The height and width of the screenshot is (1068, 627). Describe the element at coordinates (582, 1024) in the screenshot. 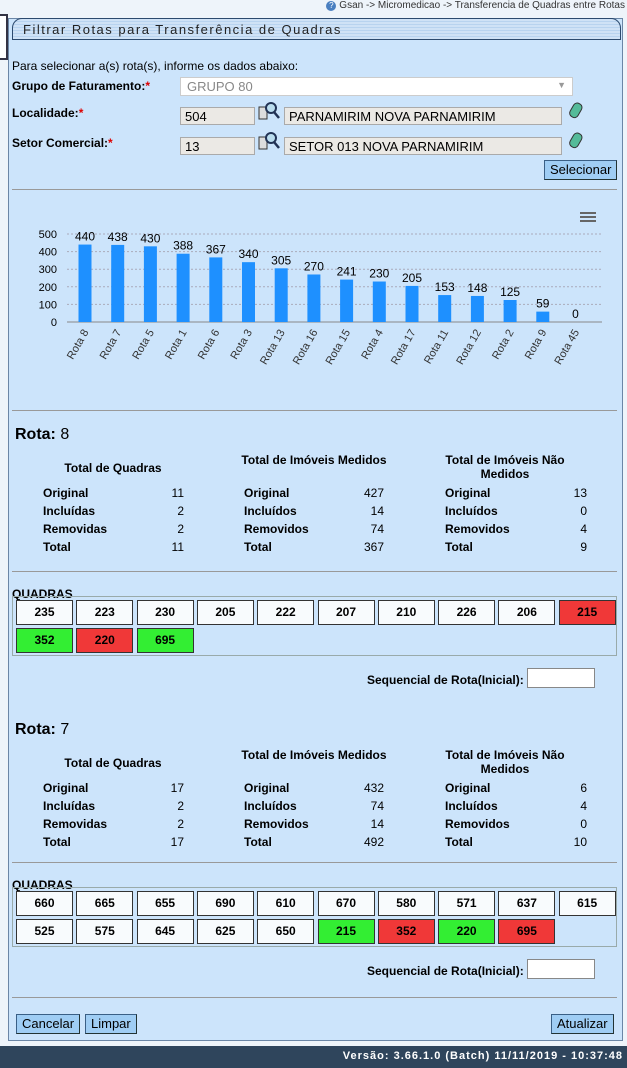

I see `atualizar-button: Atualizar` at that location.